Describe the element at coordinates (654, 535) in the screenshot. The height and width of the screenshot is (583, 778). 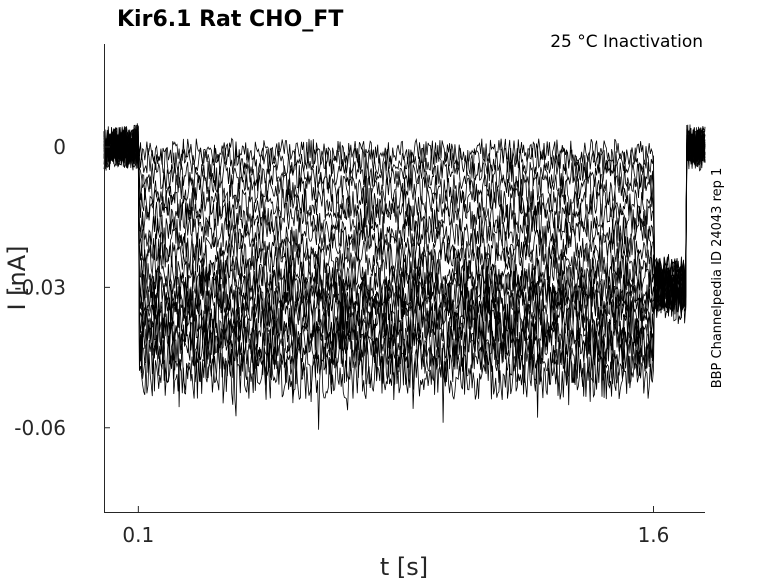
I see `x-tick-label: 1.6` at that location.